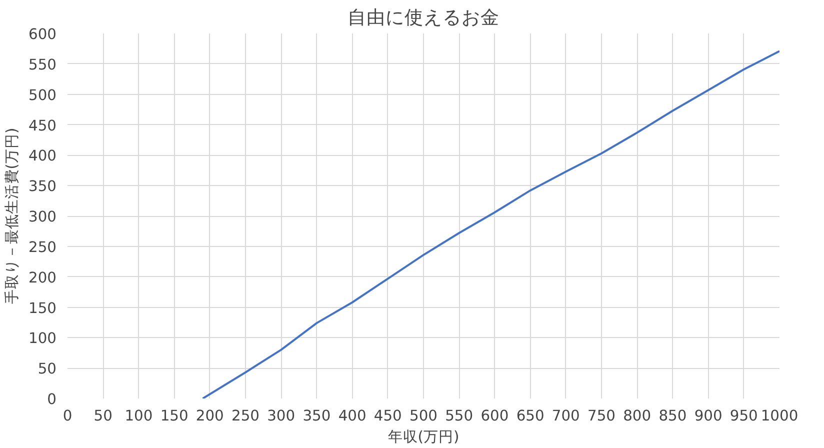 This screenshot has width=824, height=448. Describe the element at coordinates (316, 416) in the screenshot. I see `x-tick-label: 350` at that location.